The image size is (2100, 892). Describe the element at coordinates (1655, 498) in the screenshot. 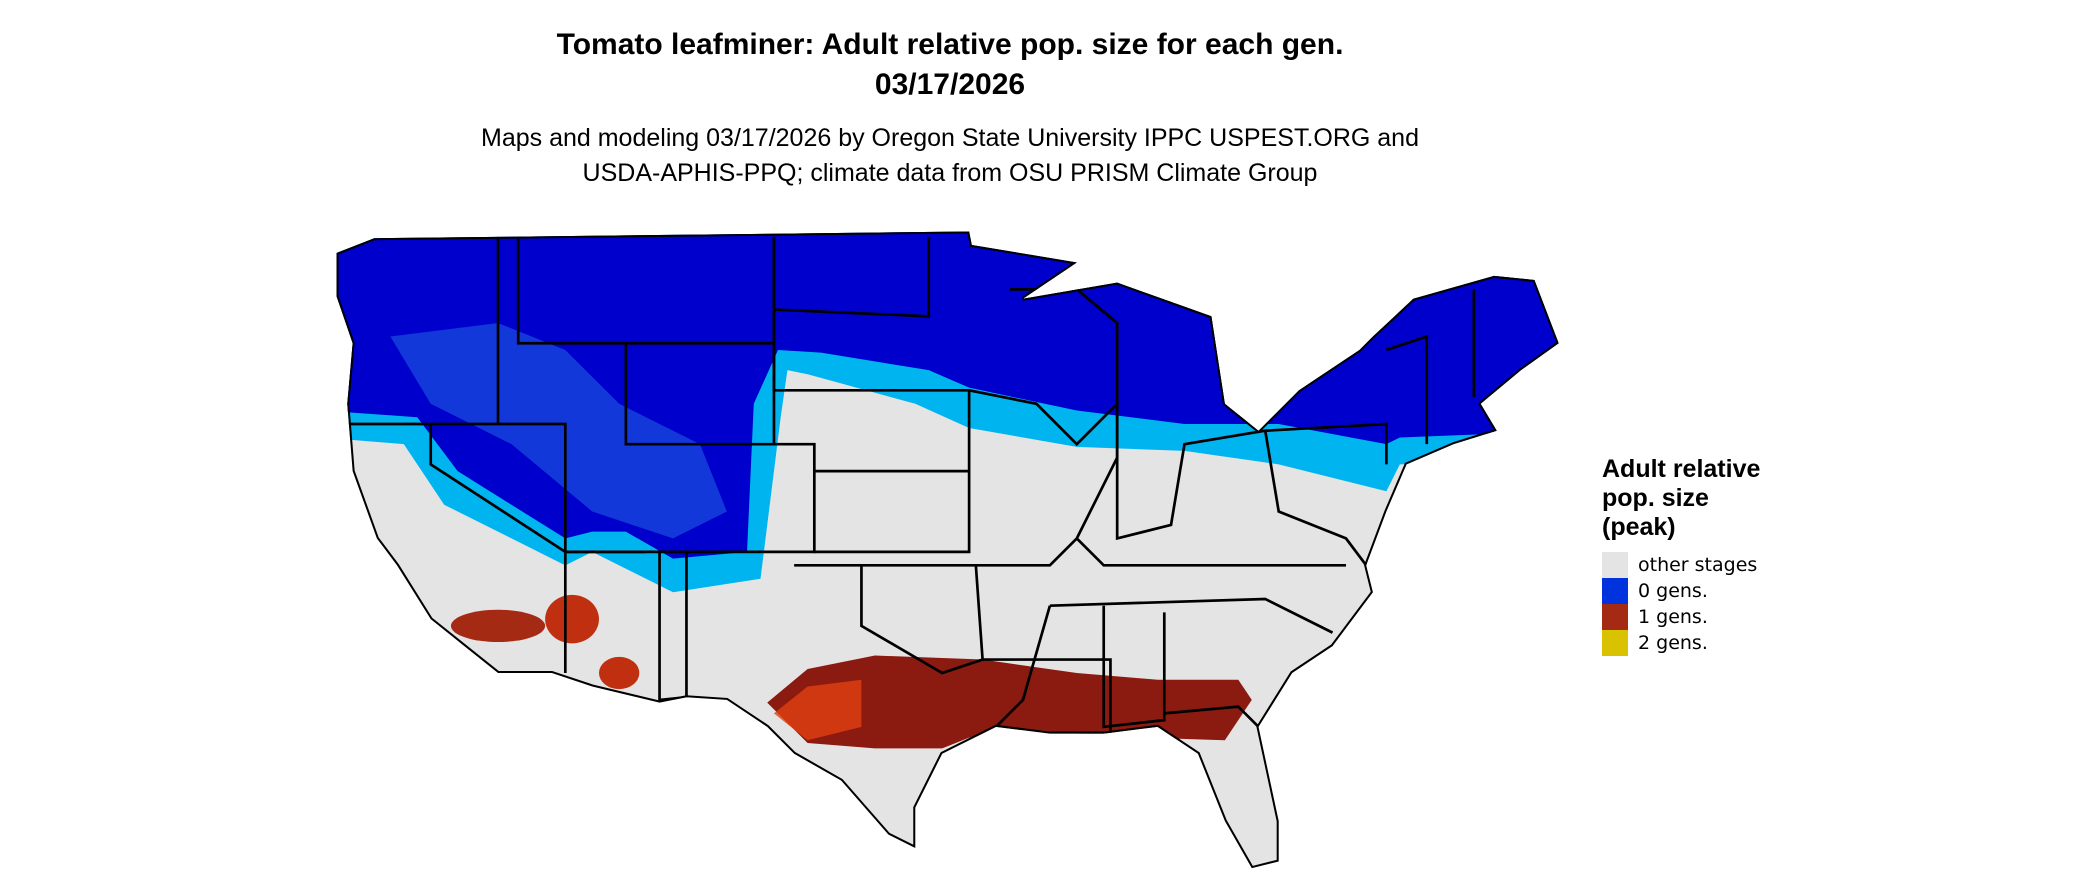

I see `legend-title-line2: pop. size` at that location.